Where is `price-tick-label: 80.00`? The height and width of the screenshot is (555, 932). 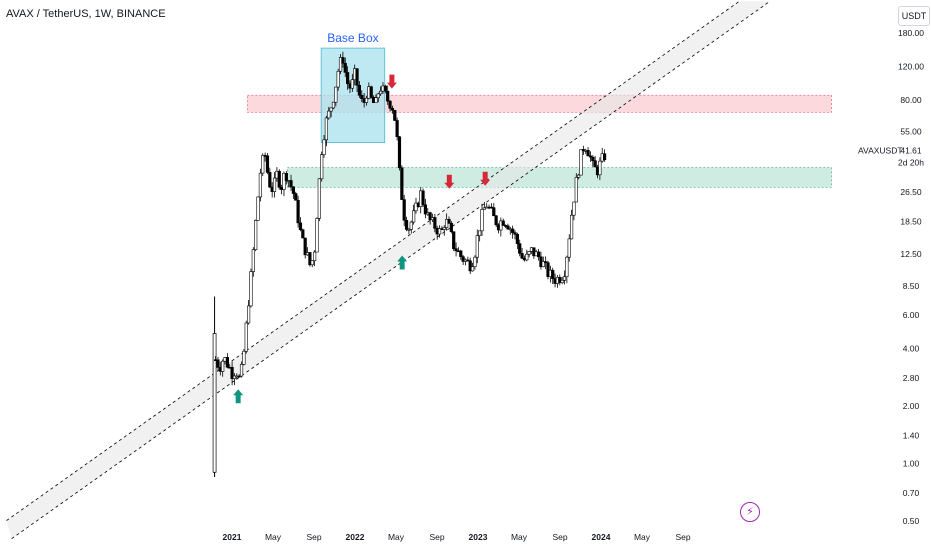 price-tick-label: 80.00 is located at coordinates (911, 100).